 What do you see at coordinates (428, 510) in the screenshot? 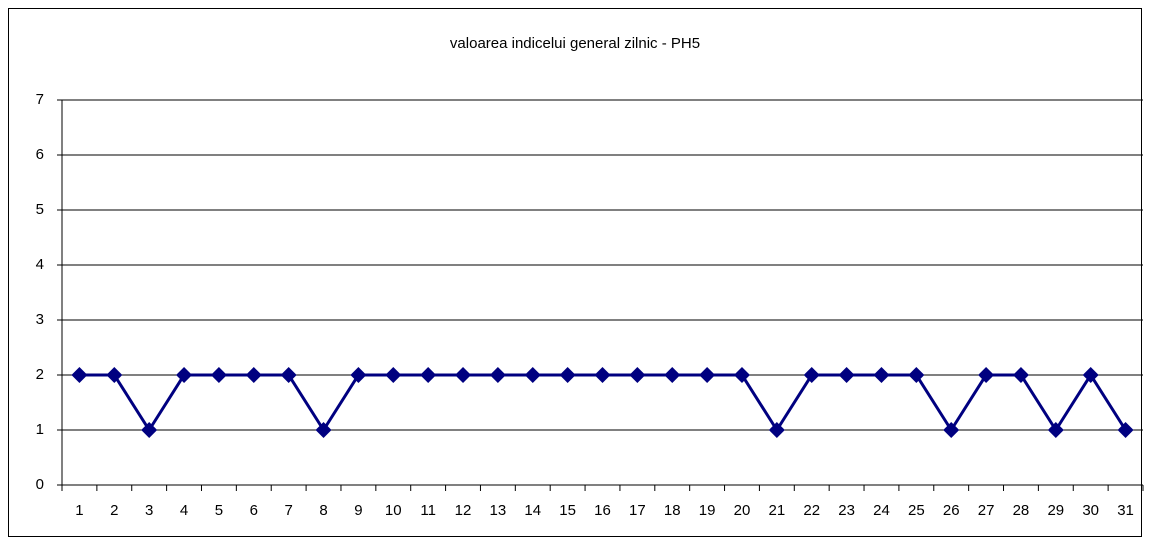
I see `x-tick-label: 11` at bounding box center [428, 510].